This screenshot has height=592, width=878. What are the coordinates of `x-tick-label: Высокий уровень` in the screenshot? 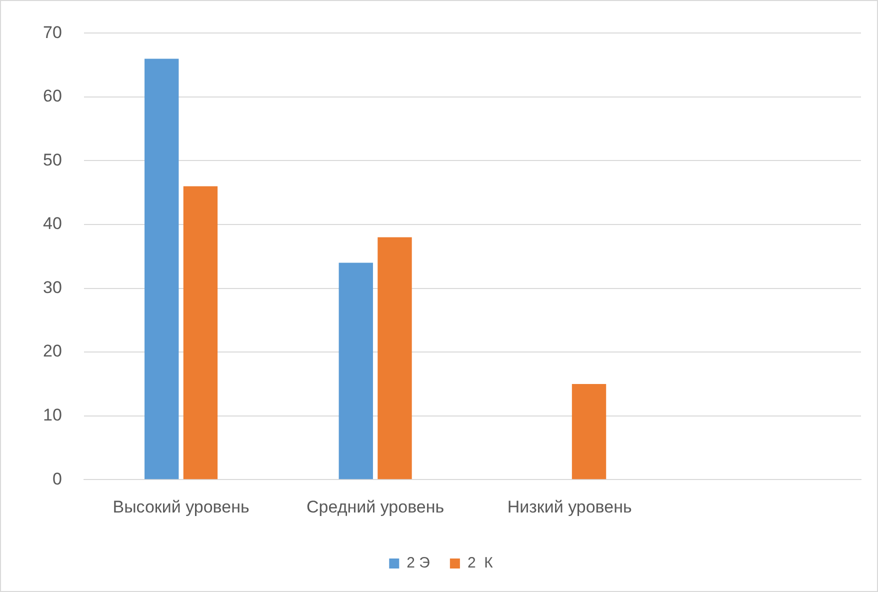 It's located at (181, 506).